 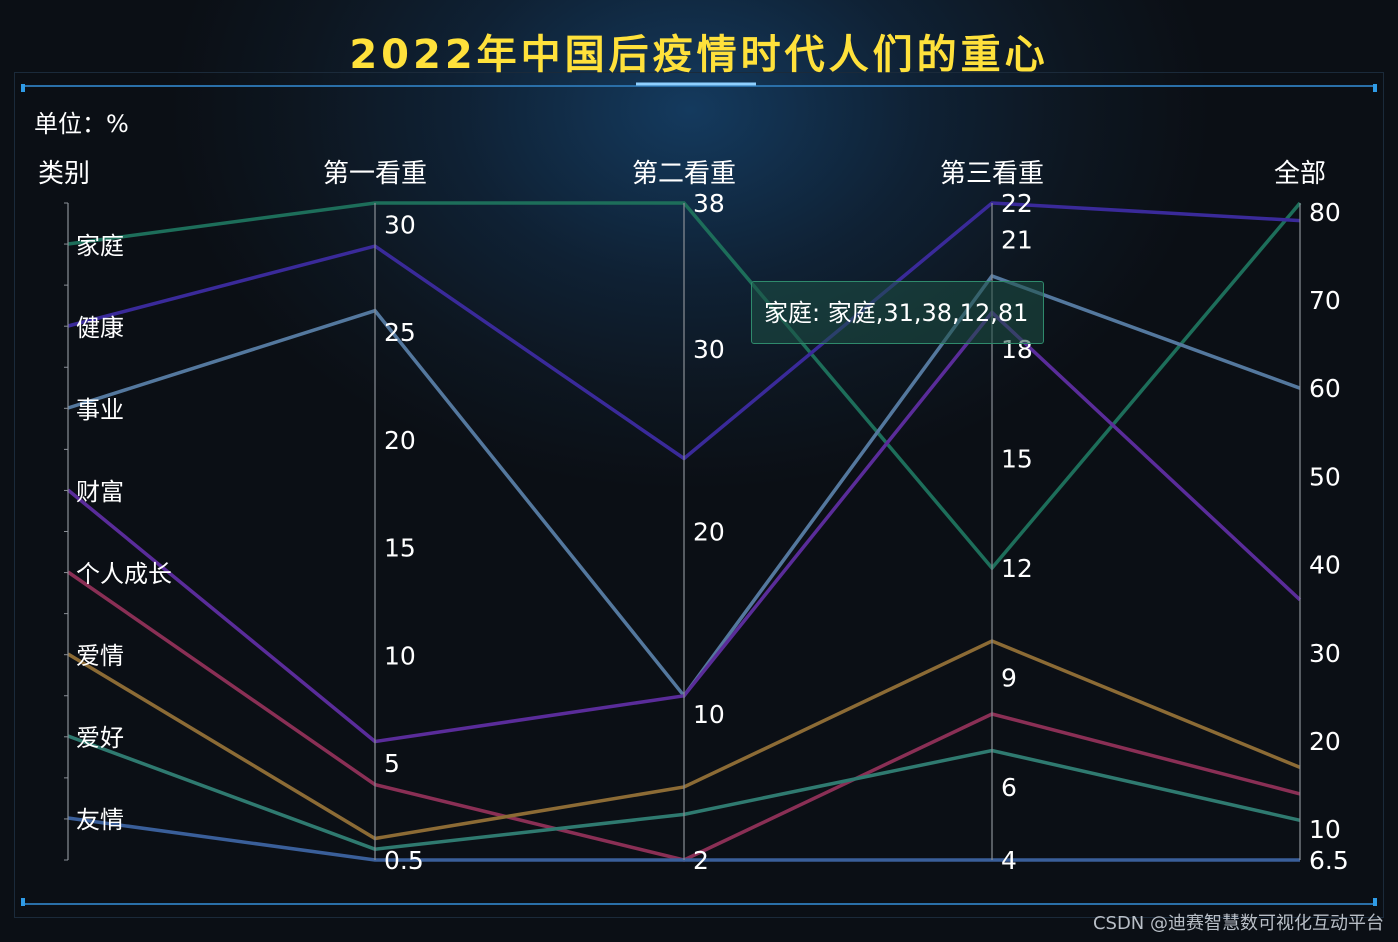 I want to click on axis-name-4: 全部, so click(x=1300, y=174).